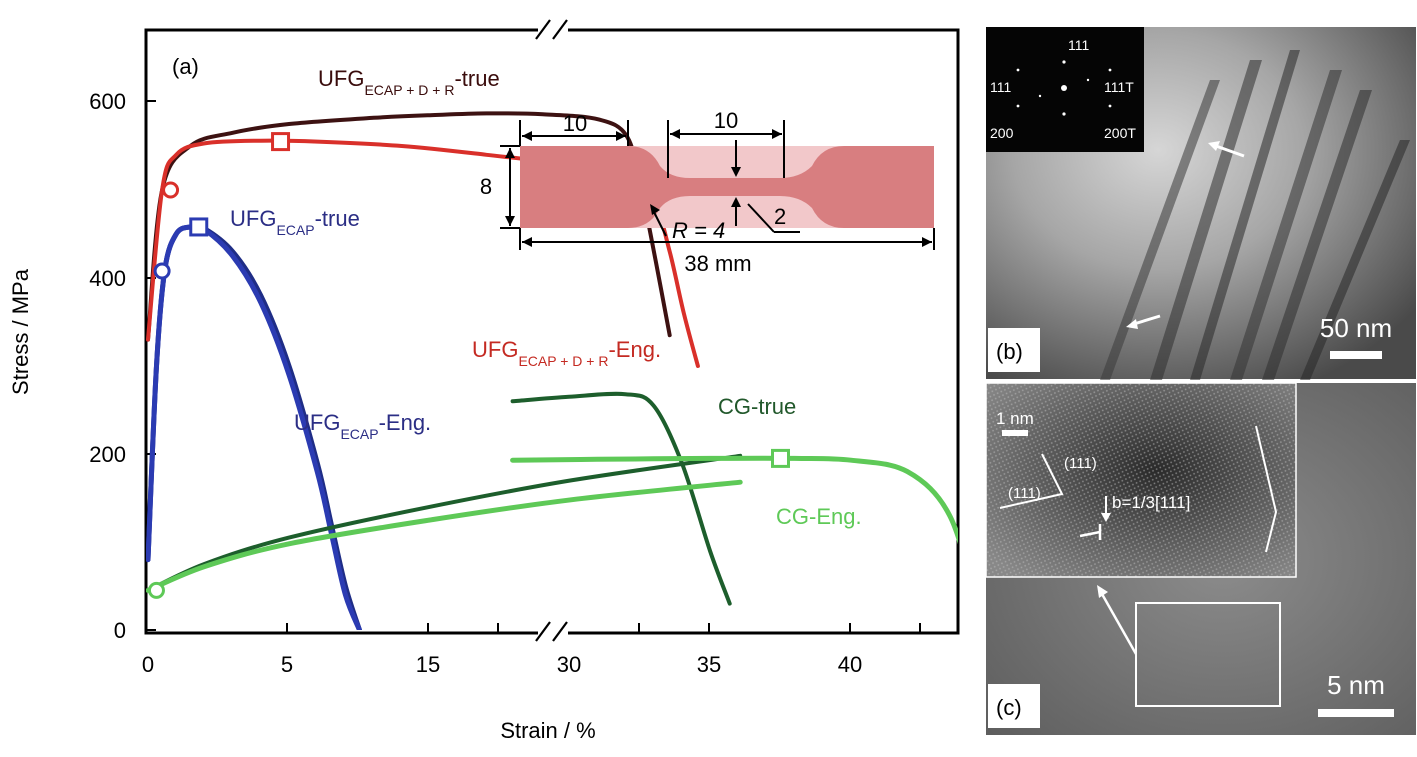  Describe the element at coordinates (287, 664) in the screenshot. I see `x-tick-label: 5` at that location.